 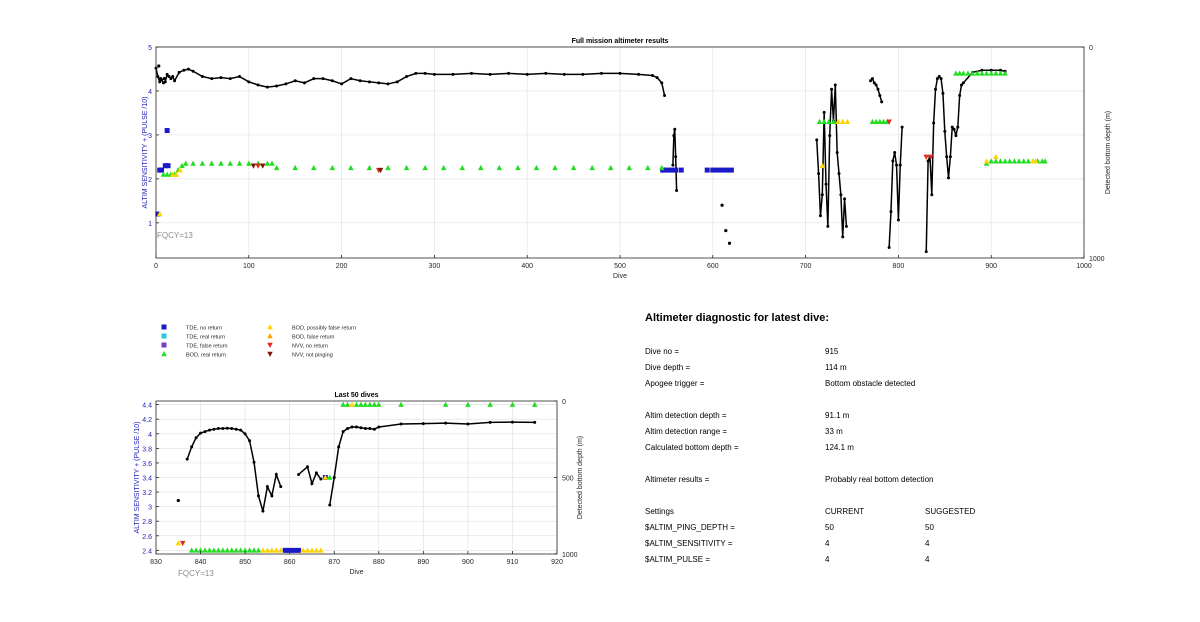 I want to click on x-tick-label: 400, so click(x=527, y=266).